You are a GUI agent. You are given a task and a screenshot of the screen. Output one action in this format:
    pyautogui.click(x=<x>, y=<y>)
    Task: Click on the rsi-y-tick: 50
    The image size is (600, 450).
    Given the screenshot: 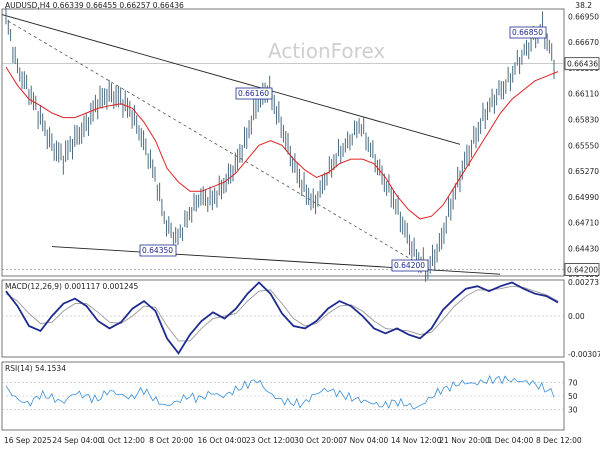 What is the action you would take?
    pyautogui.click(x=573, y=396)
    